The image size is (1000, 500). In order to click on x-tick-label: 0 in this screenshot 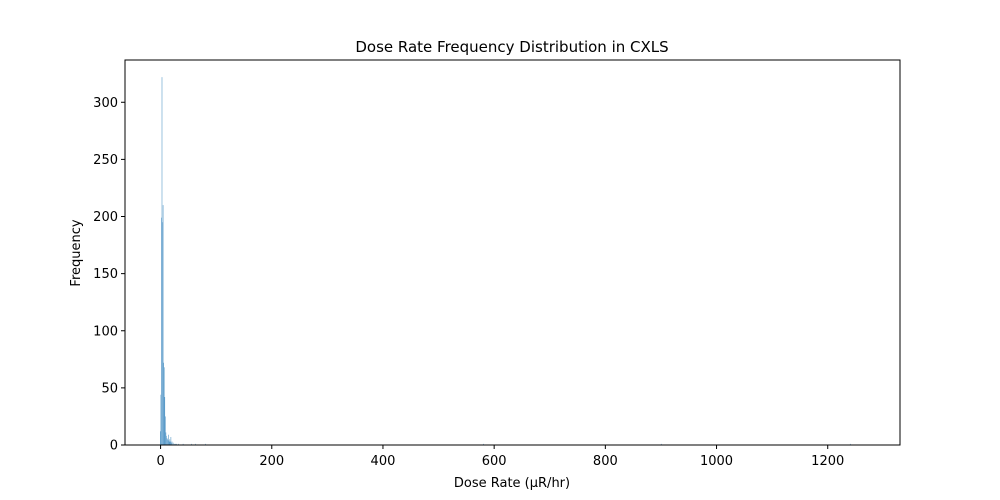, I will do `click(160, 461)`.